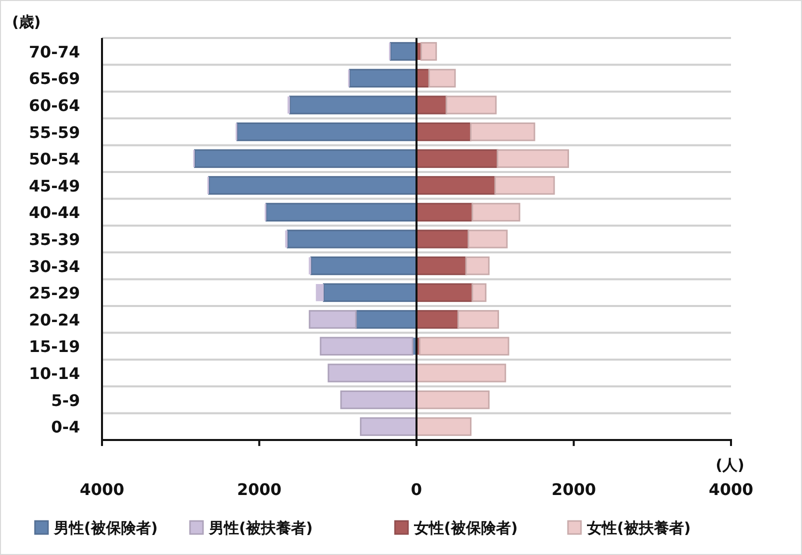 The height and width of the screenshot is (555, 802). I want to click on y-tick-label: 60-64, so click(54, 105).